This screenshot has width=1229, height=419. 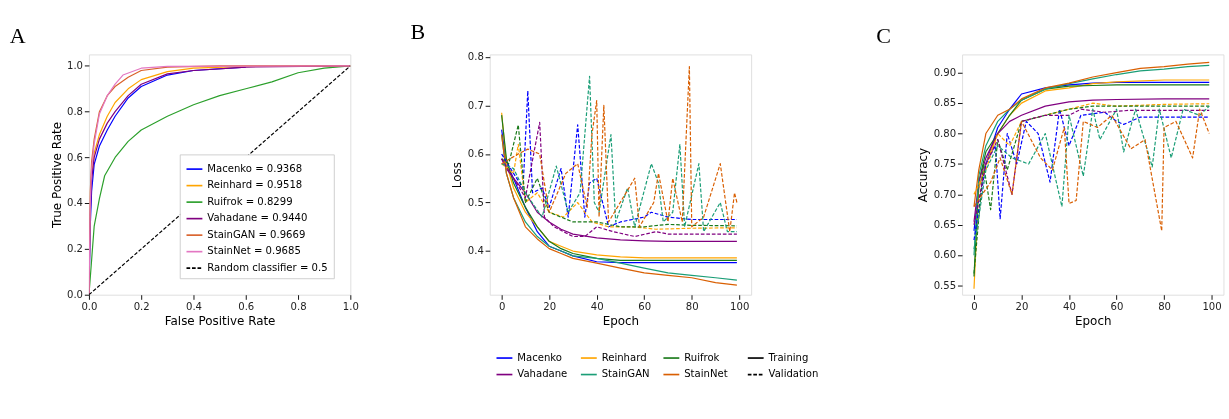 I want to click on legend-label: Random classifier = 0.5, so click(x=267, y=267).